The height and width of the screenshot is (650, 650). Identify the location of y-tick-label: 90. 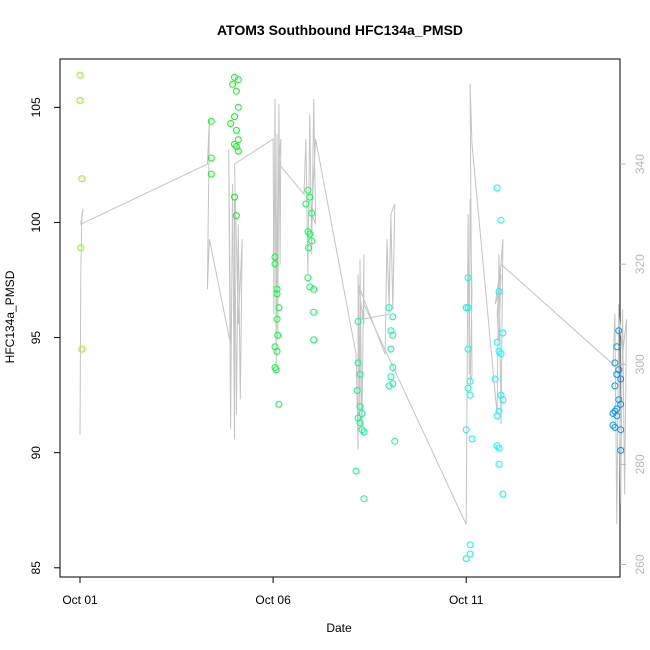
(36, 453).